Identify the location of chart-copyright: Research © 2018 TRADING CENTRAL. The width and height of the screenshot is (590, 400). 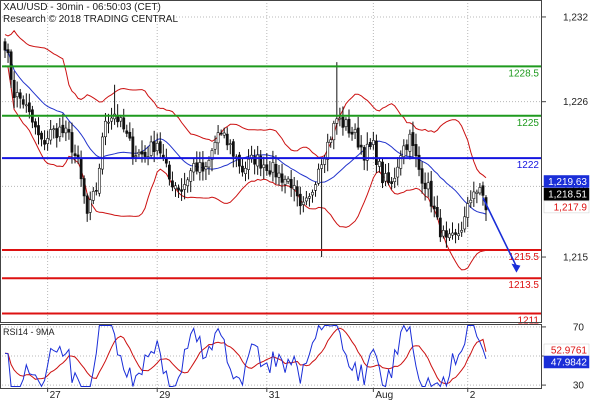
(91, 19).